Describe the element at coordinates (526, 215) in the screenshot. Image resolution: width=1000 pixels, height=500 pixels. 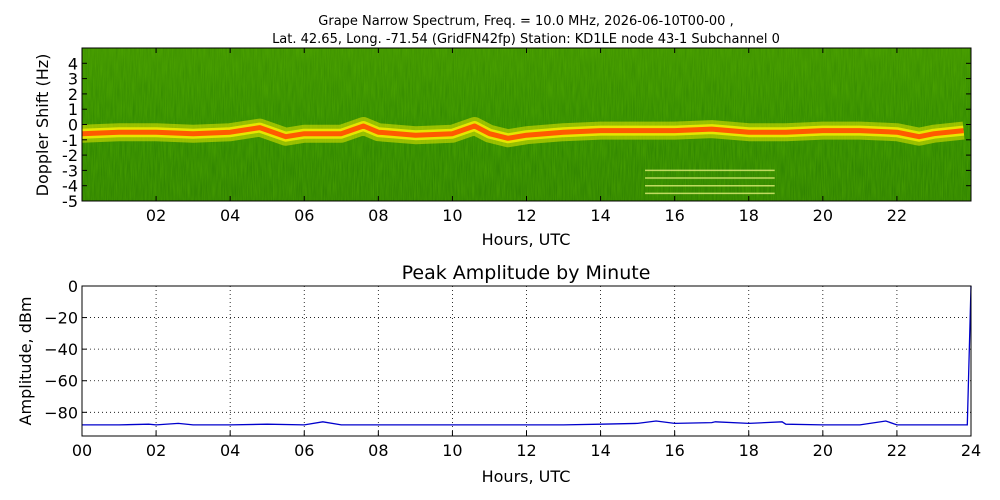
I see `spectrogram-x-tick-label: 12` at that location.